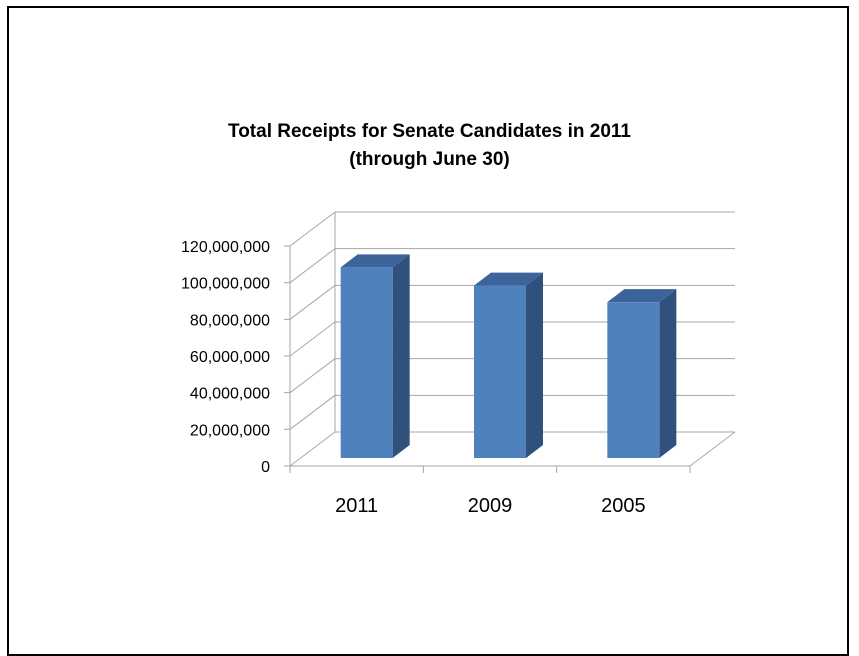  I want to click on x-tick-label: 2011, so click(356, 506).